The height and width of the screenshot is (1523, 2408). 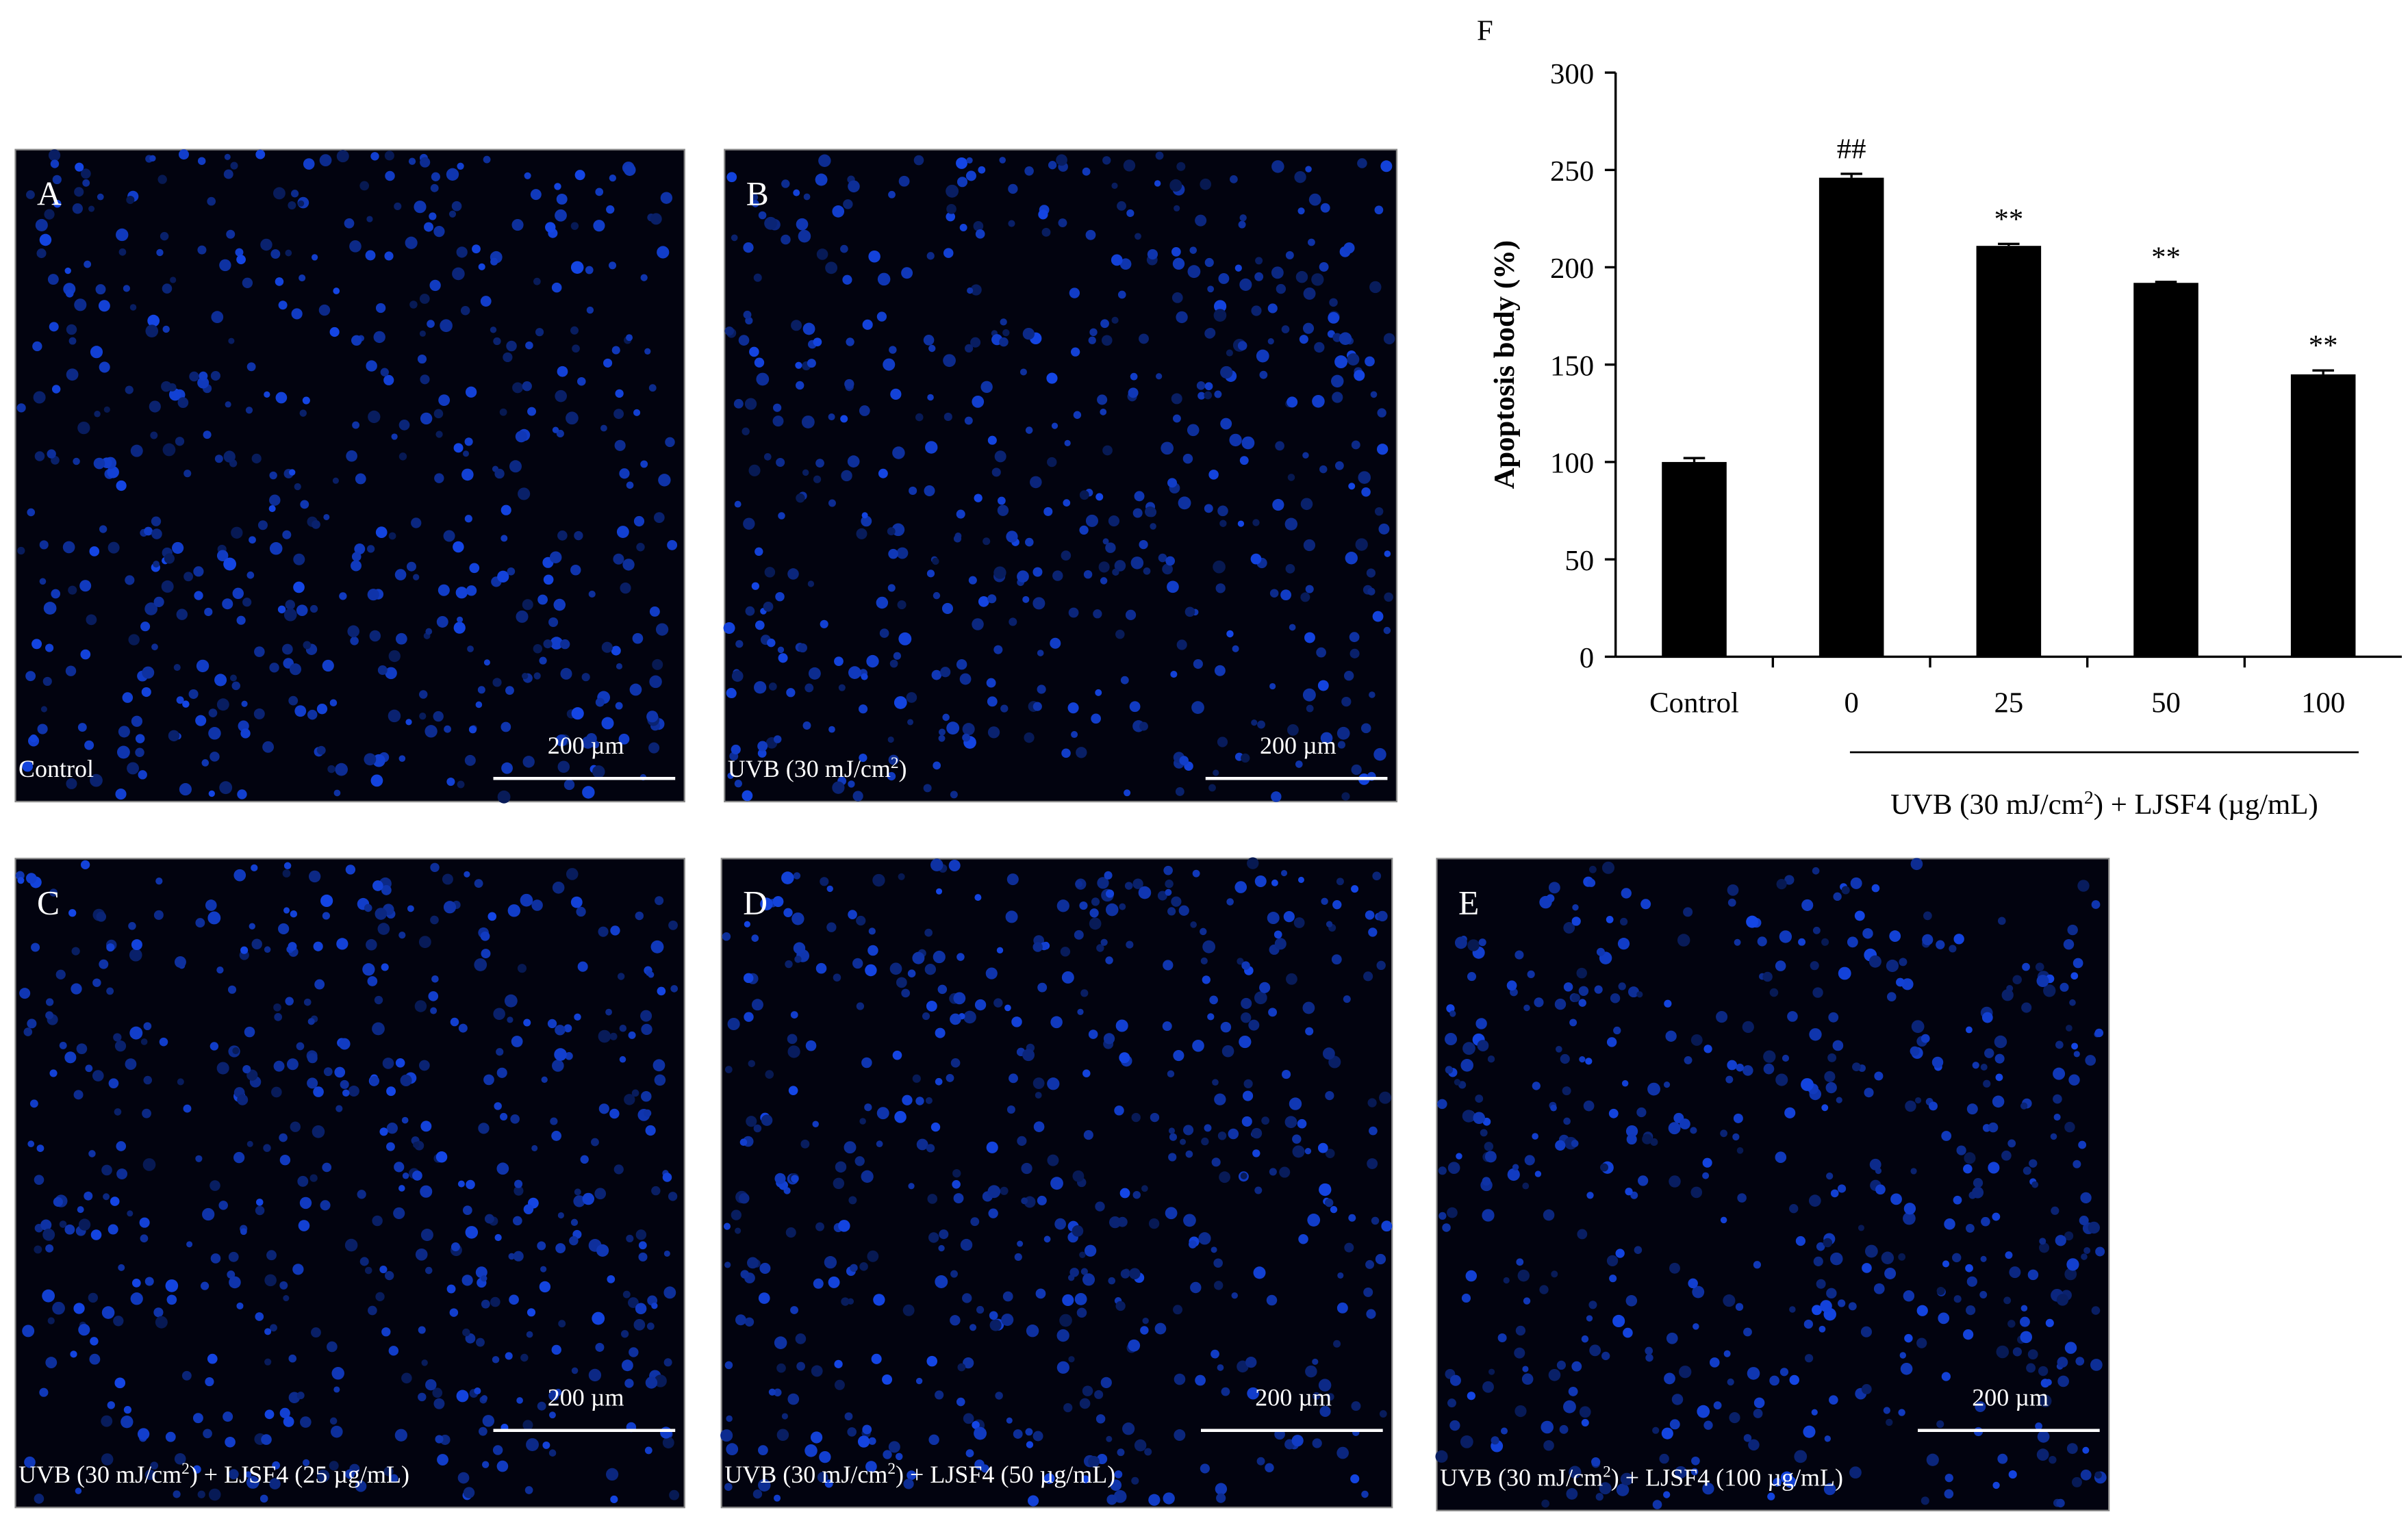 What do you see at coordinates (1468, 902) in the screenshot?
I see `panel-label: E` at bounding box center [1468, 902].